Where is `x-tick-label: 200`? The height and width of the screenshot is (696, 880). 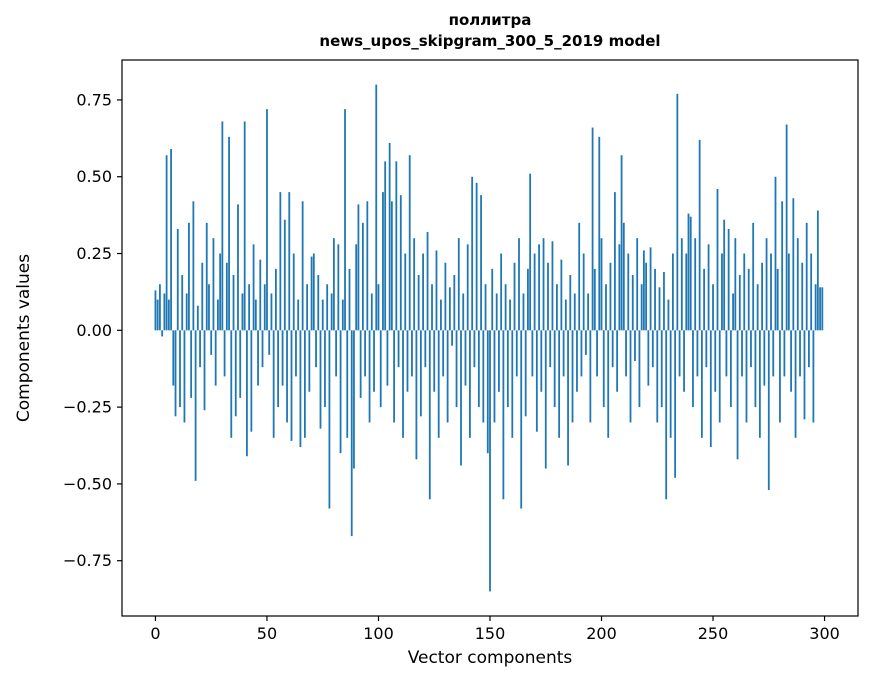
x-tick-label: 200 is located at coordinates (601, 633).